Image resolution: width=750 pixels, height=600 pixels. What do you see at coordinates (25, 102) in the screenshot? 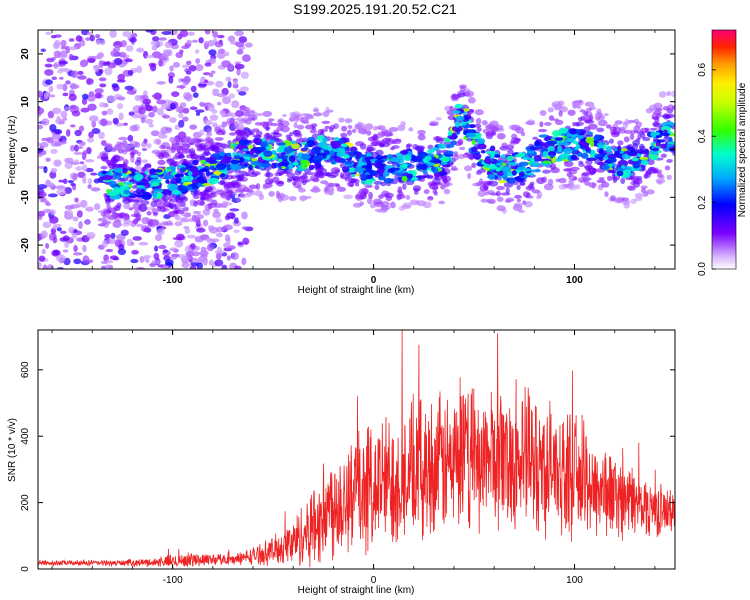
I see `top-ytick-label: 10` at bounding box center [25, 102].